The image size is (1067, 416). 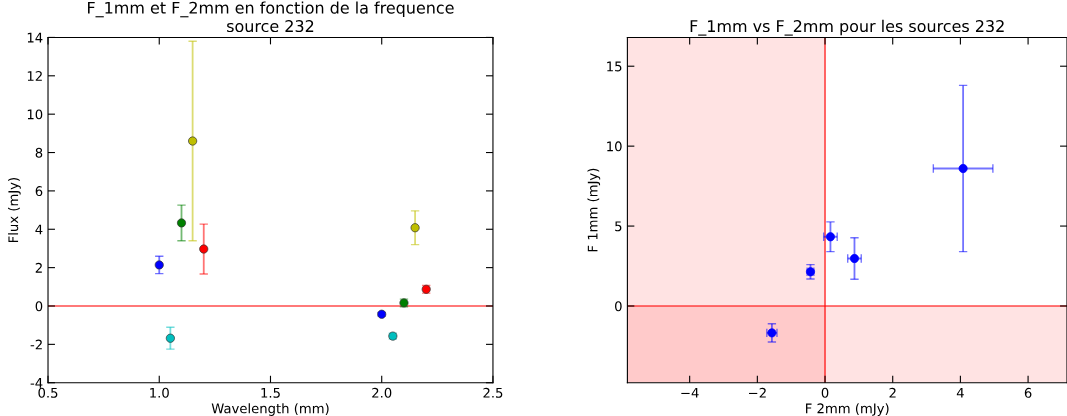 I want to click on x-tick-label: −4, so click(x=690, y=392).